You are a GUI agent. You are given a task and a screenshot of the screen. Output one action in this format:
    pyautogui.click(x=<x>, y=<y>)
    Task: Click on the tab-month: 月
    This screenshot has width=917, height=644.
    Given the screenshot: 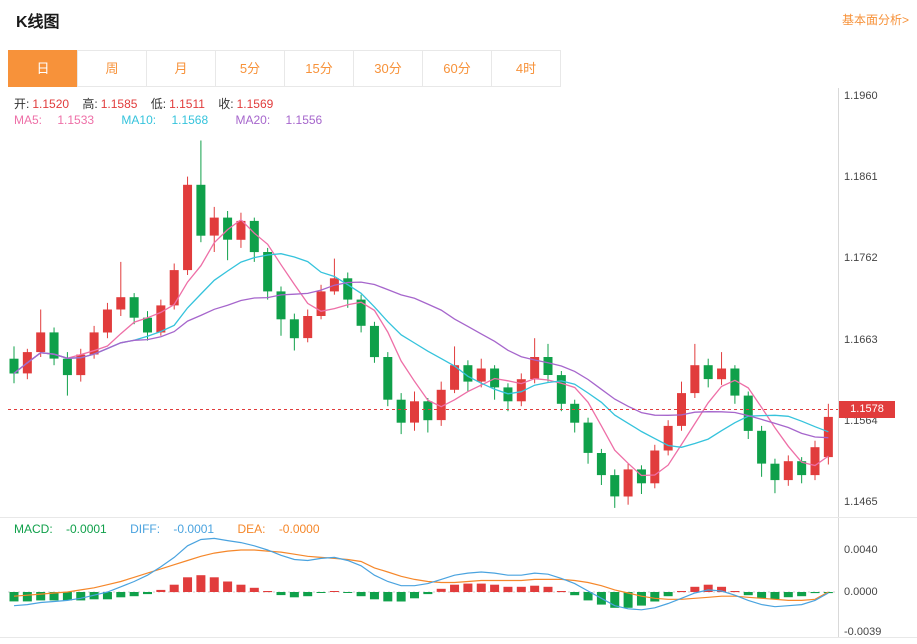 What is the action you would take?
    pyautogui.click(x=181, y=68)
    